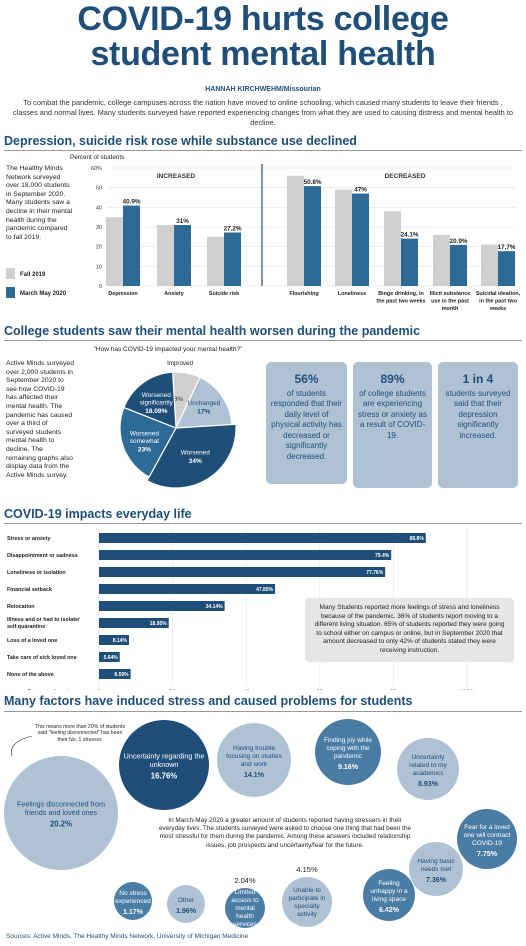 The image size is (526, 946). What do you see at coordinates (263, 523) in the screenshot?
I see `section3-divider` at bounding box center [263, 523].